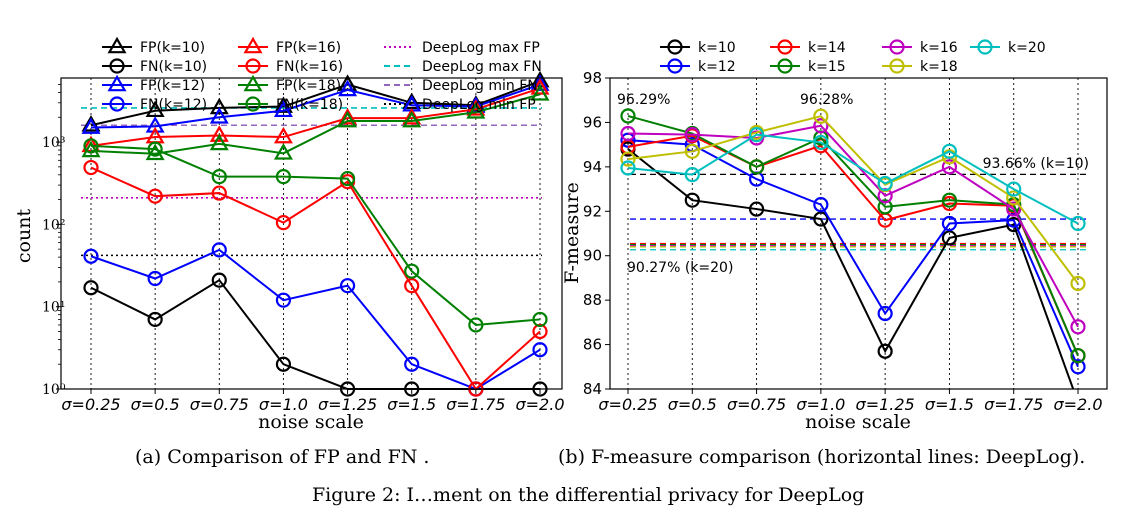  I want to click on y-tick-label-b: 84, so click(592, 389).